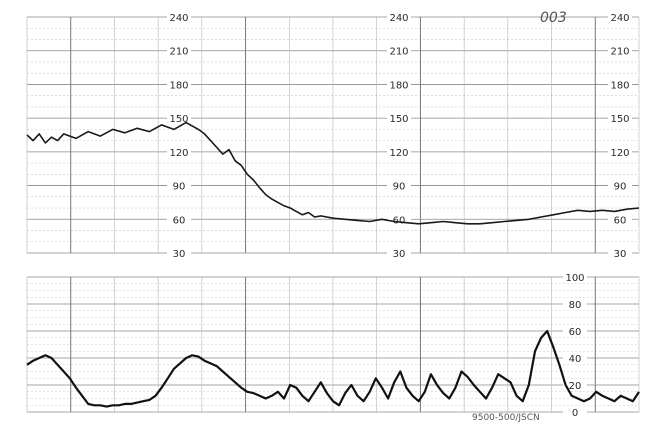 Image resolution: width=645 pixels, height=426 pixels. I want to click on strip-annotation: 003, so click(553, 18).